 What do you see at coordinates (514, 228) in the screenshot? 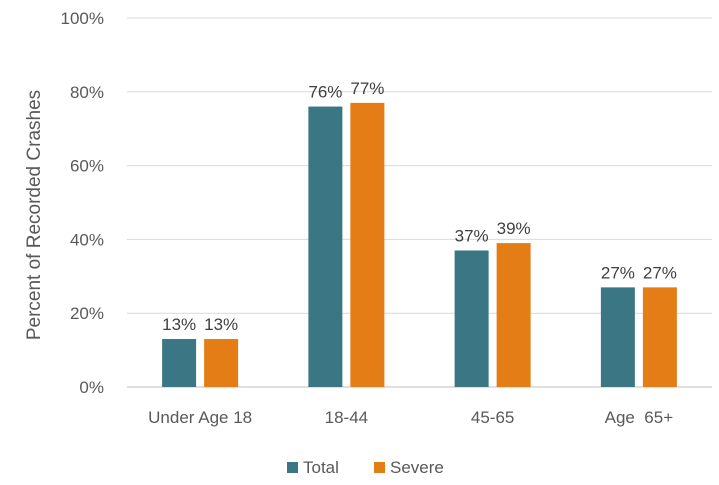
I see `data-label: 39%` at bounding box center [514, 228].